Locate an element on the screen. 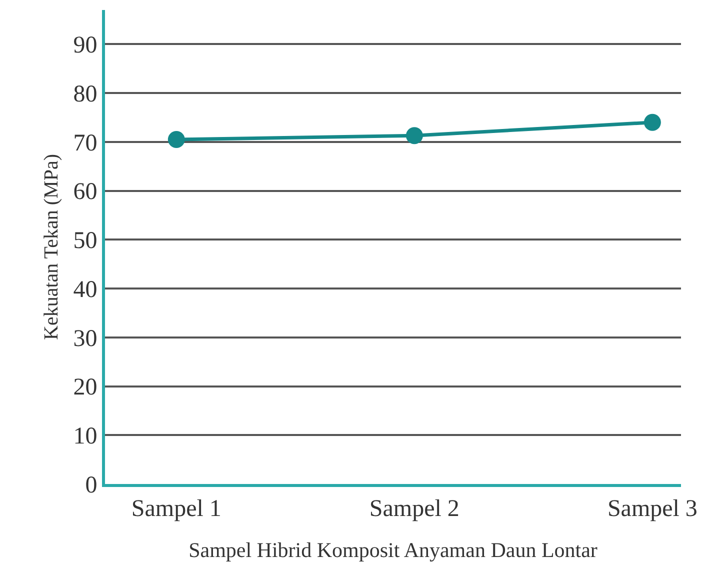  y-tick-label: 10 is located at coordinates (85, 437).